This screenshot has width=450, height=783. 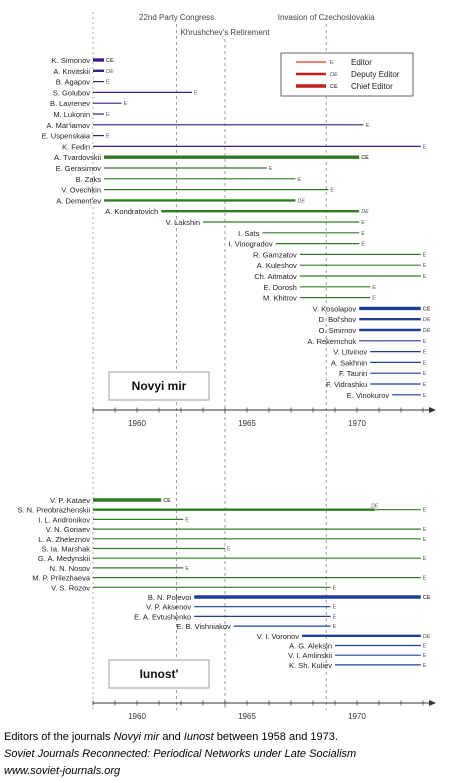 I want to click on editor-name: A. Krivitskii, so click(x=71, y=71).